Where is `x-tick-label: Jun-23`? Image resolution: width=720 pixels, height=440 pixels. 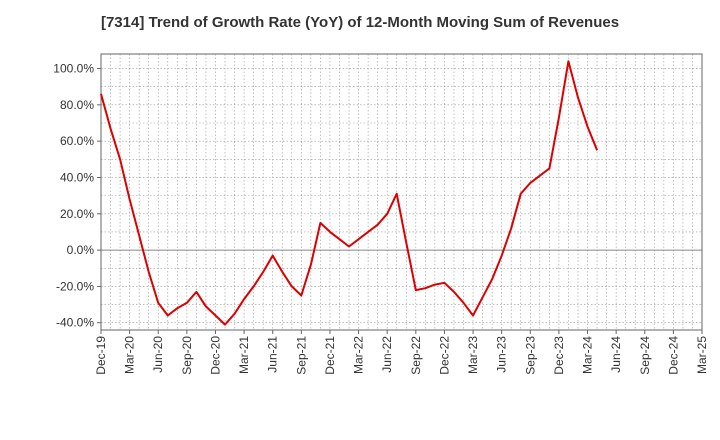 x-tick-label: Jun-23 is located at coordinates (502, 354).